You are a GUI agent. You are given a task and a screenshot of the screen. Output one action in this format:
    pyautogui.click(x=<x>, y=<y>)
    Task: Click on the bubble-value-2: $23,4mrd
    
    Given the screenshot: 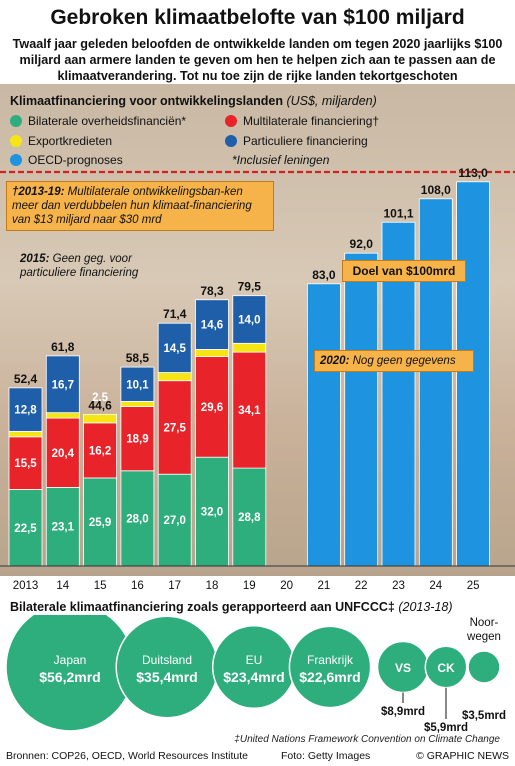 What is the action you would take?
    pyautogui.click(x=253, y=677)
    